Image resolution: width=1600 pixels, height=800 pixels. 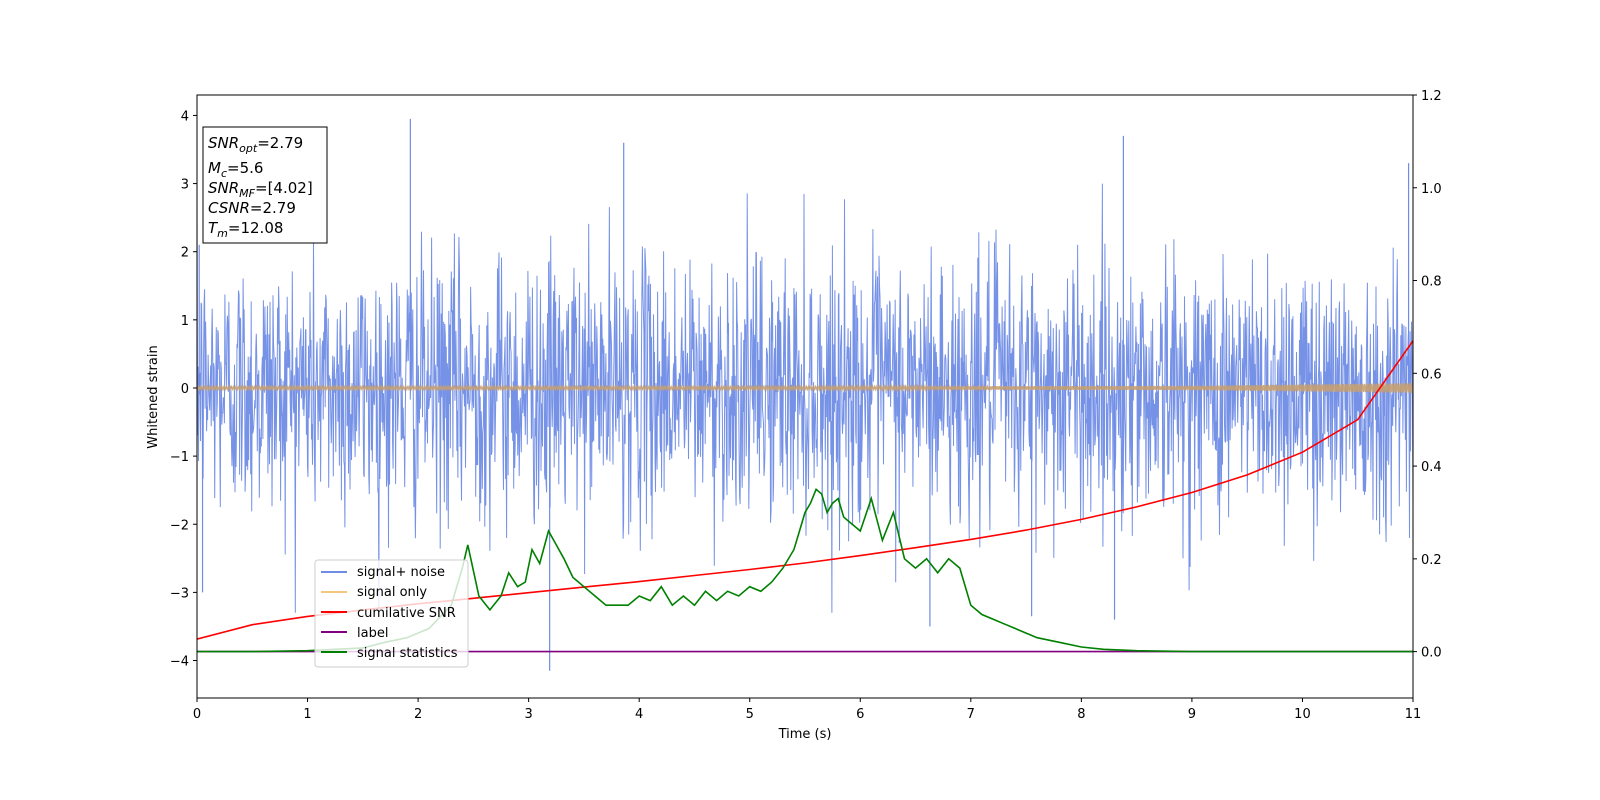 What do you see at coordinates (1431, 189) in the screenshot?
I see `y-right-tick-label: 1.0` at bounding box center [1431, 189].